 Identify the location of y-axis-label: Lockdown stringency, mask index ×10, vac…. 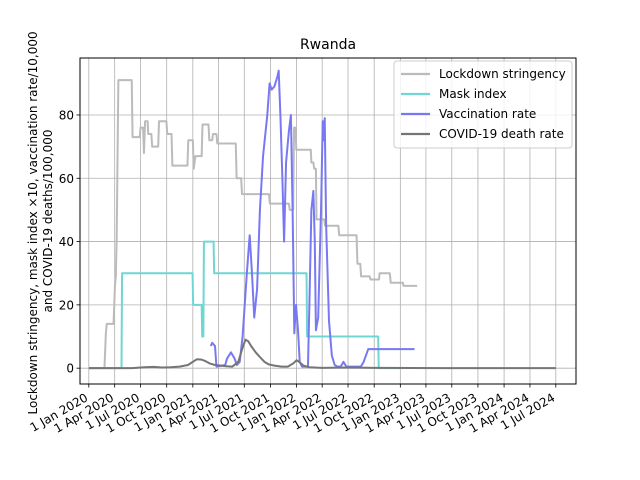
(40, 221).